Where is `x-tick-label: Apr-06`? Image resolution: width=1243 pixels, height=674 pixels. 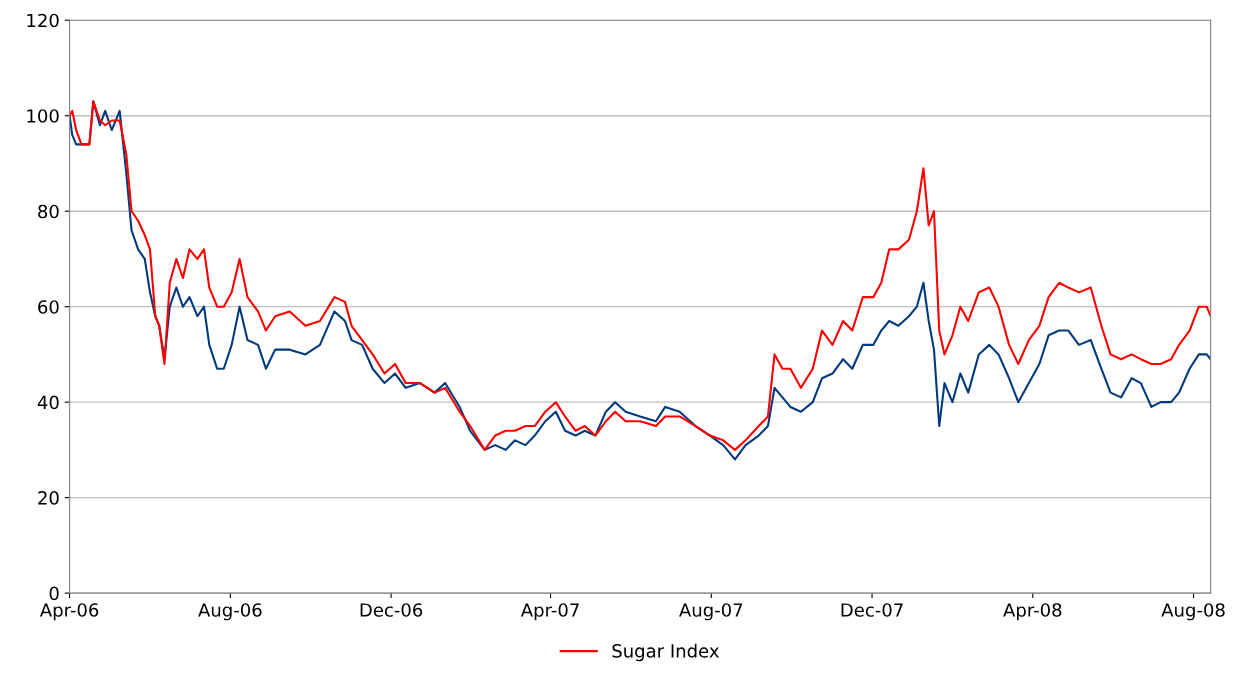
x-tick-label: Apr-06 is located at coordinates (69, 612).